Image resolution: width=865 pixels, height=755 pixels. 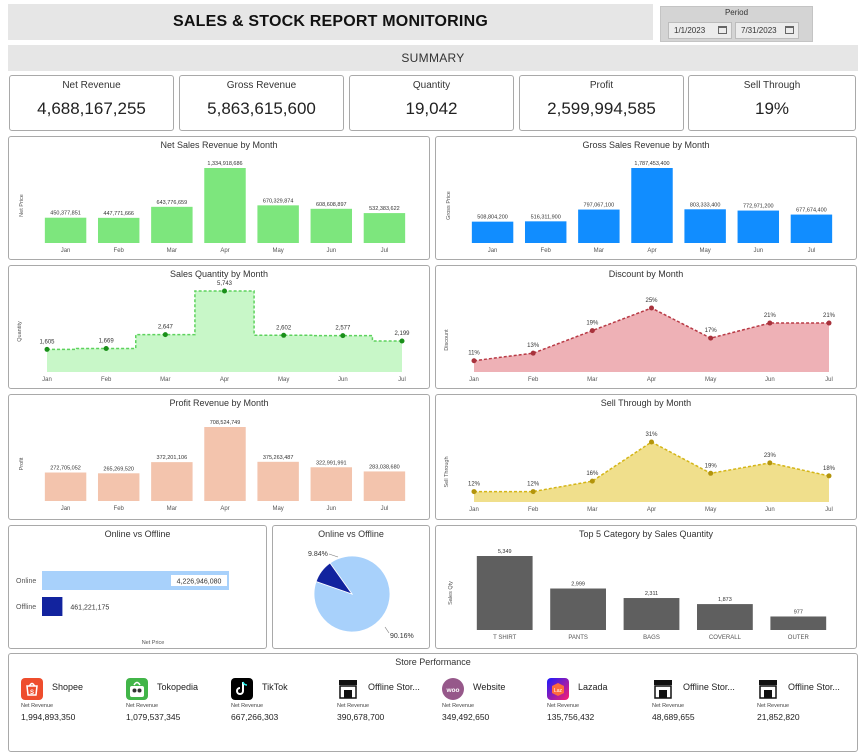 What do you see at coordinates (178, 687) in the screenshot?
I see `store-name: Tokopedia` at bounding box center [178, 687].